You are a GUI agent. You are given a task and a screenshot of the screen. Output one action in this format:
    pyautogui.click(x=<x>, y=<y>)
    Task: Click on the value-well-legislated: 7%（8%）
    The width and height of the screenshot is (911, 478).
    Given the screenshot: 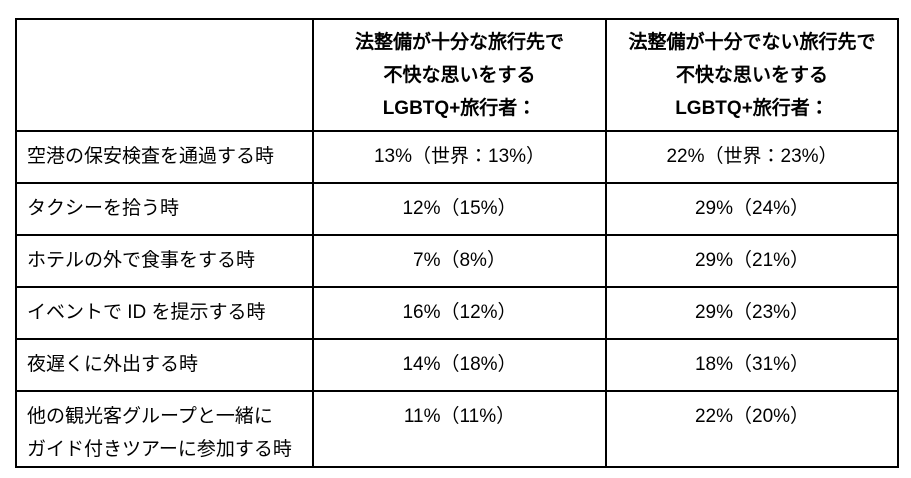 What is the action you would take?
    pyautogui.click(x=459, y=261)
    